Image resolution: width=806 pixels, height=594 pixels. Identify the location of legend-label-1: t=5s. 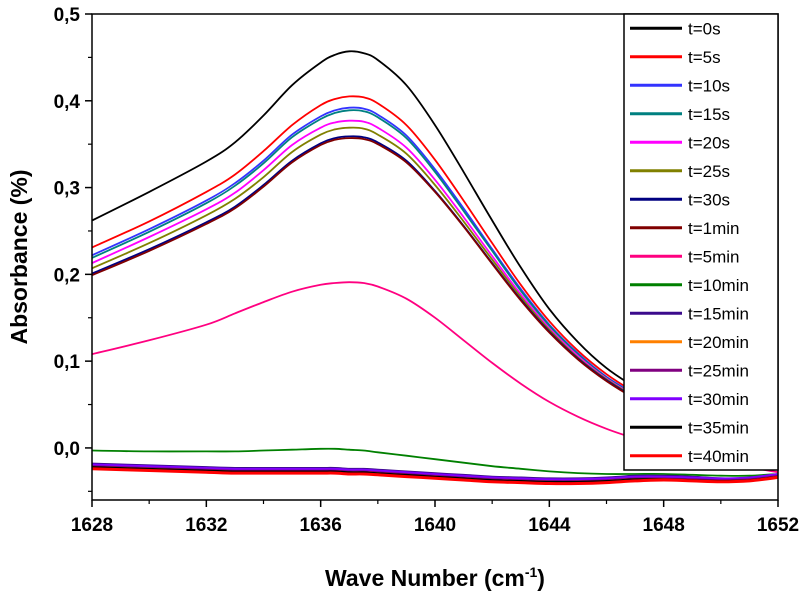
(704, 57).